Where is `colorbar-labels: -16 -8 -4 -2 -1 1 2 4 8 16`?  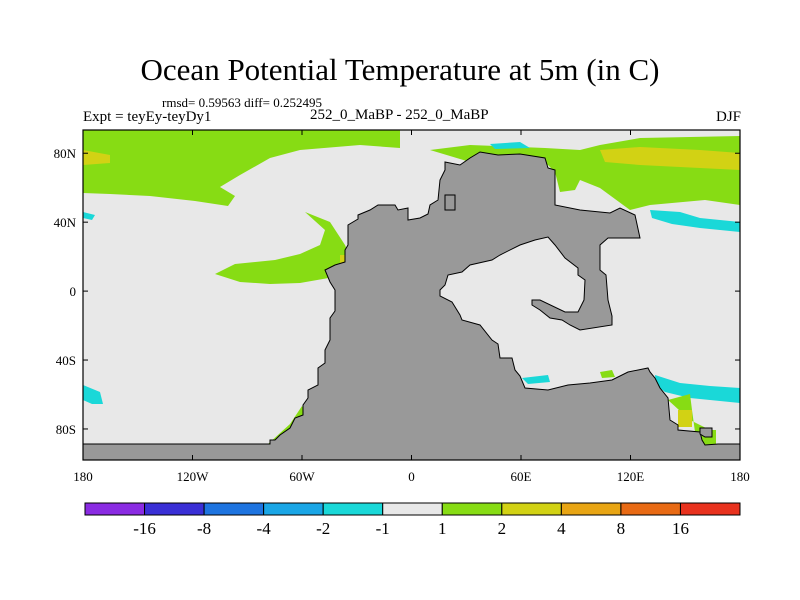 colorbar-labels: -16 -8 -4 -2 -1 1 2 4 8 16 is located at coordinates (411, 528).